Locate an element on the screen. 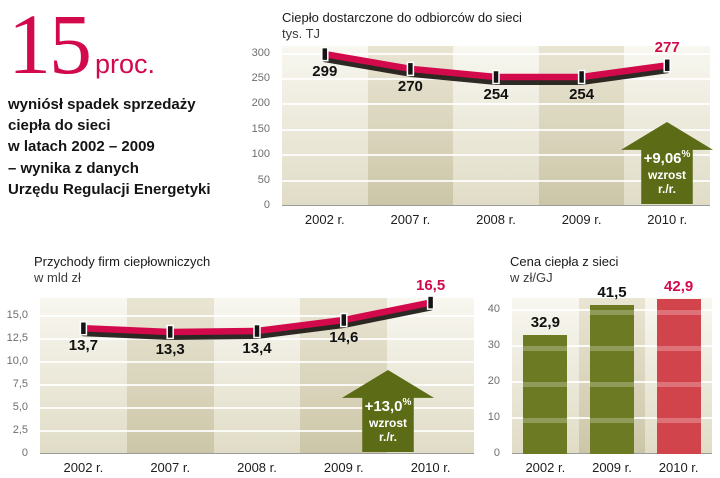  y-tick-label: 2,5 is located at coordinates (20, 430).